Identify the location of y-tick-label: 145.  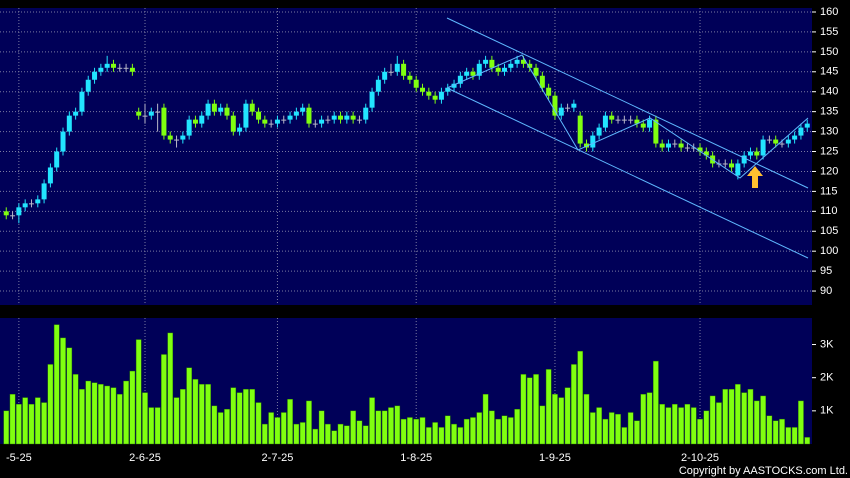
(829, 72).